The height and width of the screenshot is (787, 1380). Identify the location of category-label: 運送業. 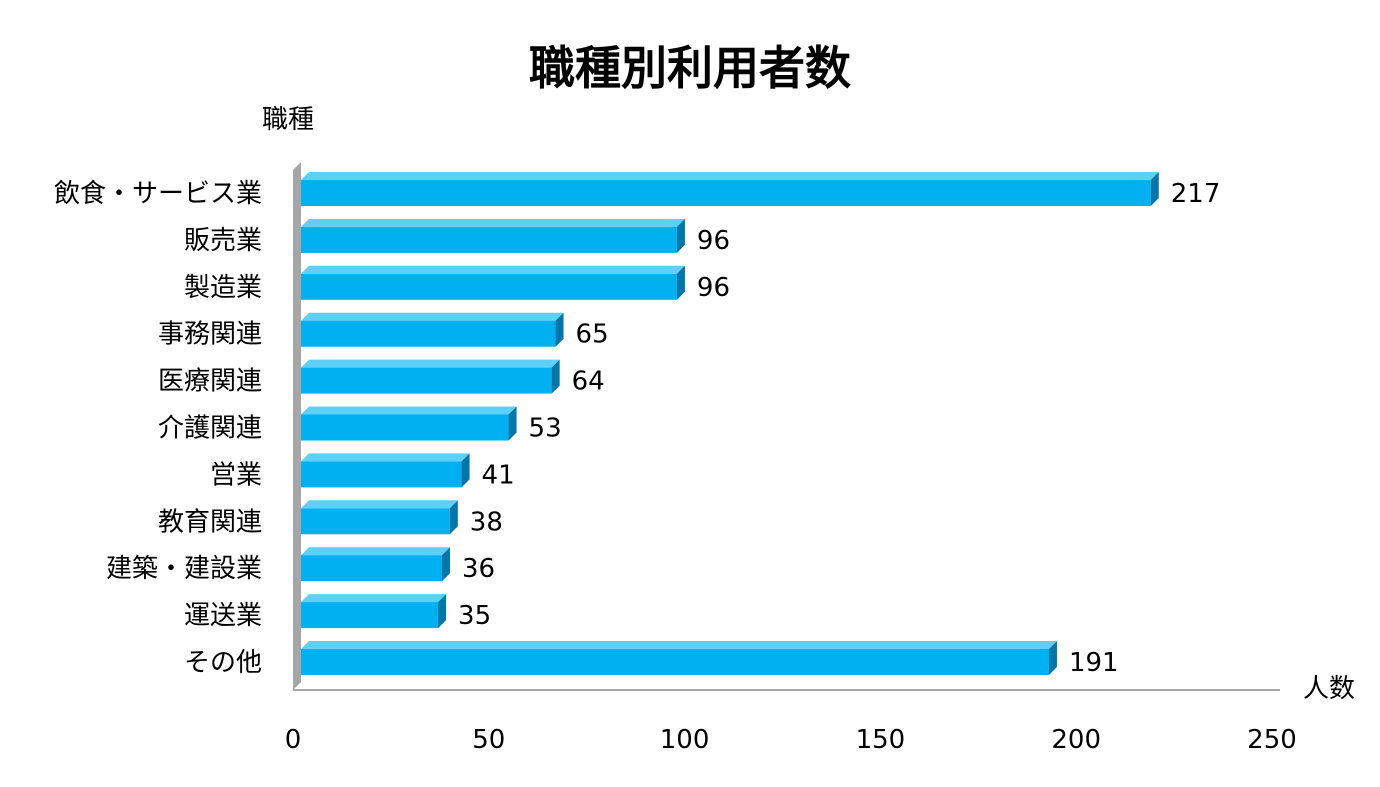
(223, 616).